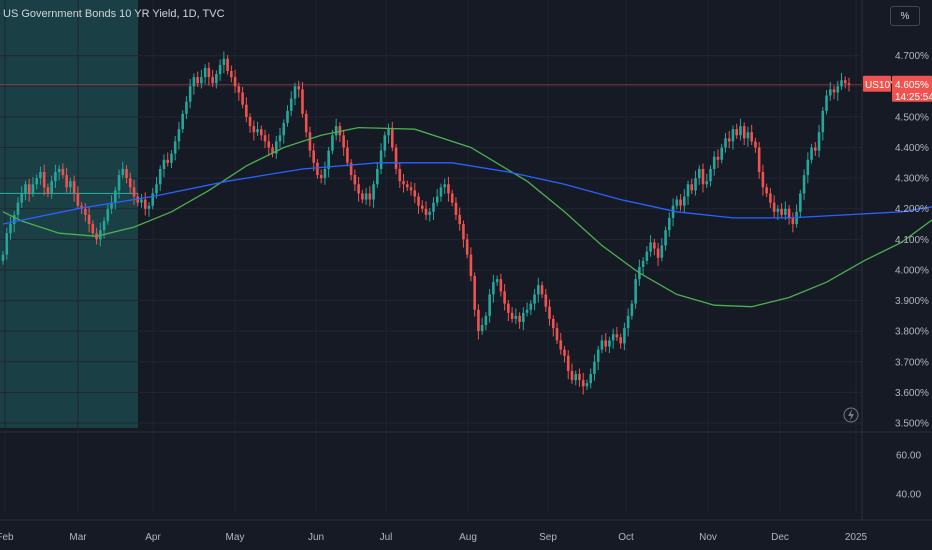 The width and height of the screenshot is (932, 550). Describe the element at coordinates (153, 537) in the screenshot. I see `x-tick-label: Apr` at that location.